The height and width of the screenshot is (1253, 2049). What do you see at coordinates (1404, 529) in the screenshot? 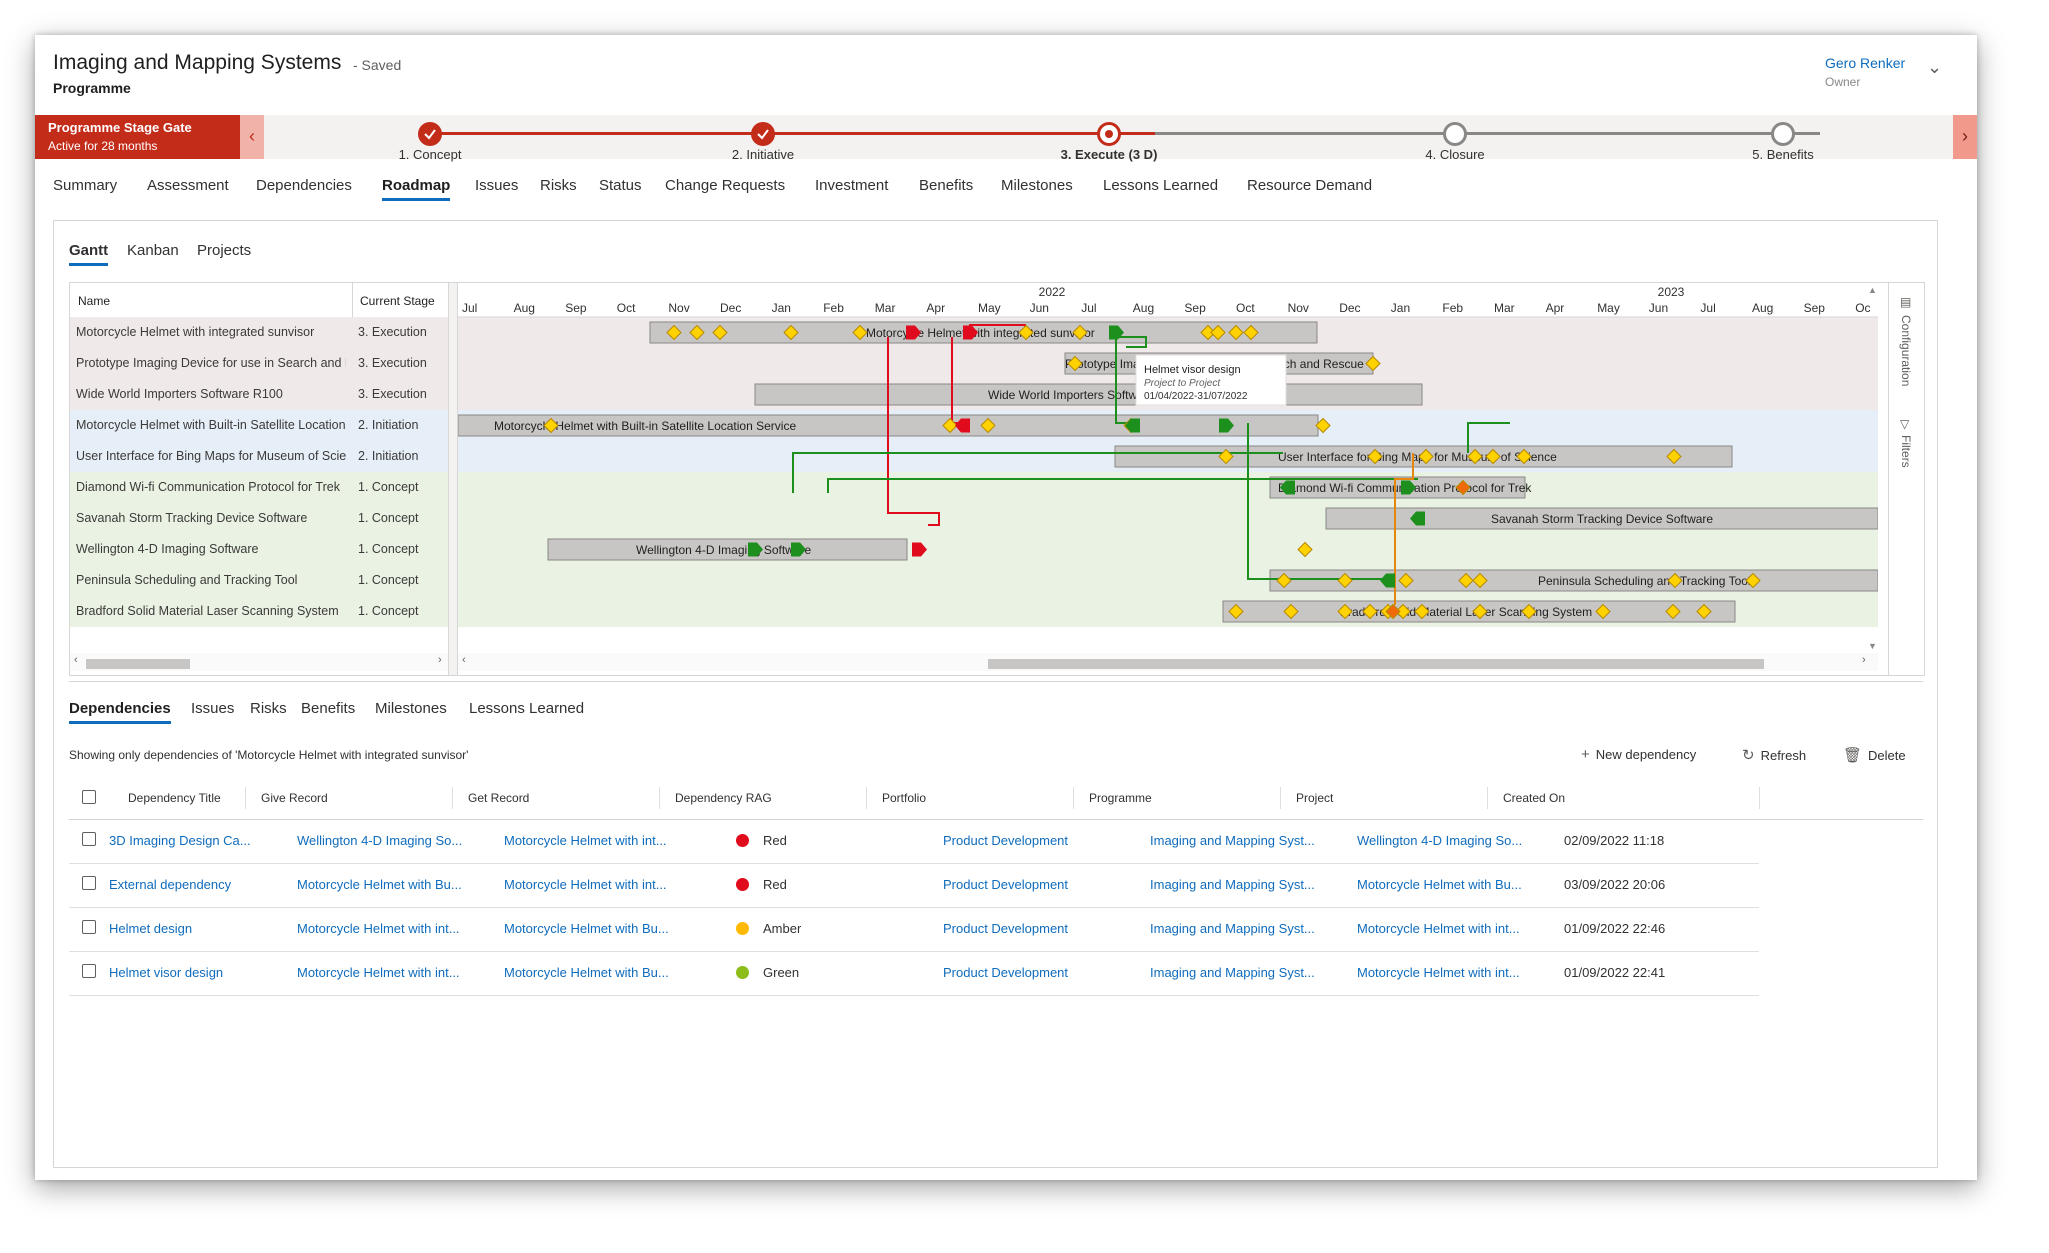
I see `dependency-link-amber` at bounding box center [1404, 529].